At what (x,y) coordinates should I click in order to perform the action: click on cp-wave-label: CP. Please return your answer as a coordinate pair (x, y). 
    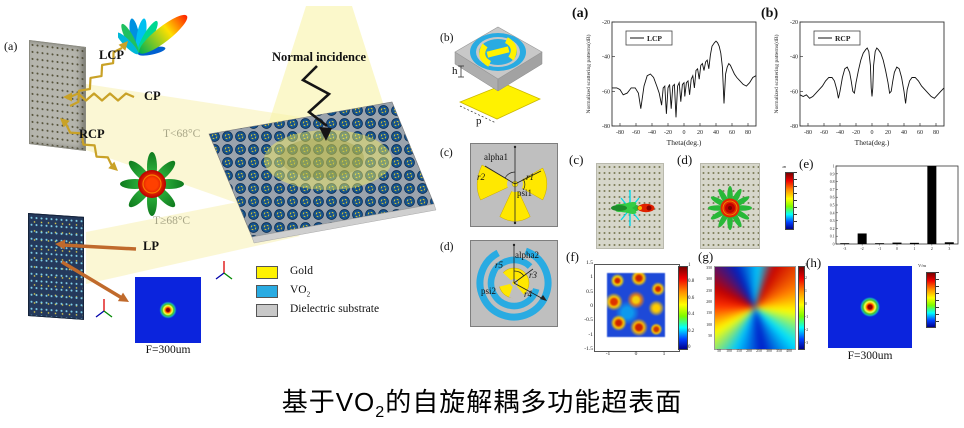
    Looking at the image, I should click on (152, 96).